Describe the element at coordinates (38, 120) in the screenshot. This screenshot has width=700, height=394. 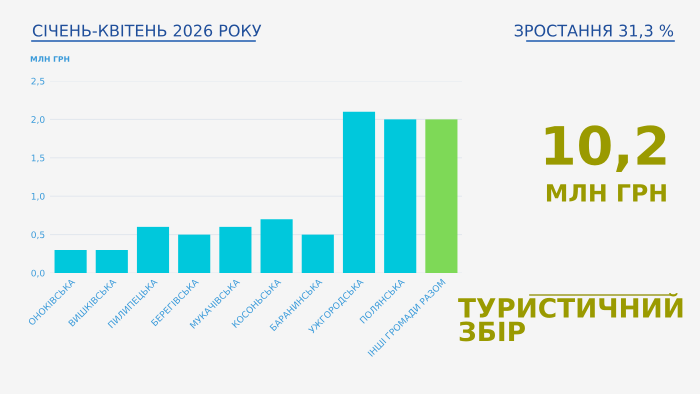
I see `y-tick-label: 2,0` at that location.